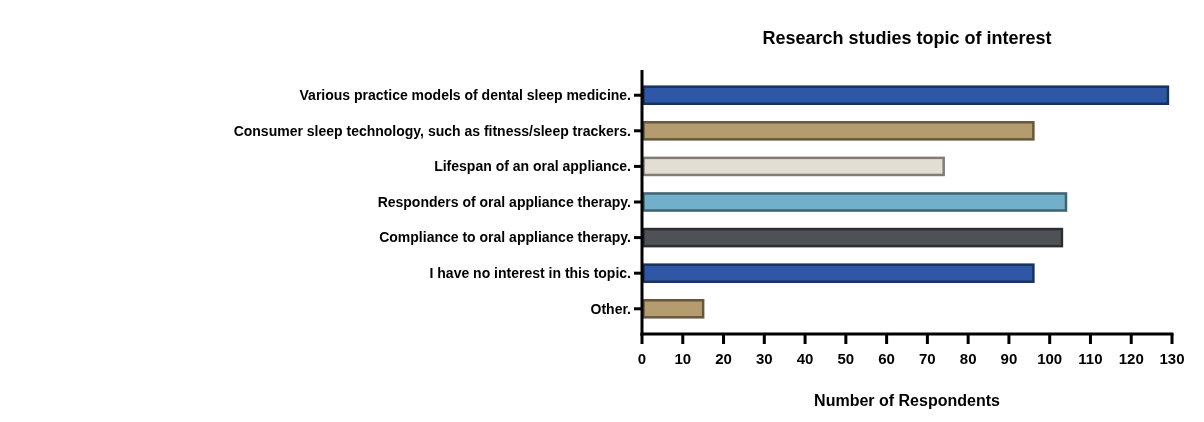 This screenshot has height=422, width=1204. Describe the element at coordinates (505, 237) in the screenshot. I see `y-tick-label: Compliance to oral appliance therapy.` at that location.